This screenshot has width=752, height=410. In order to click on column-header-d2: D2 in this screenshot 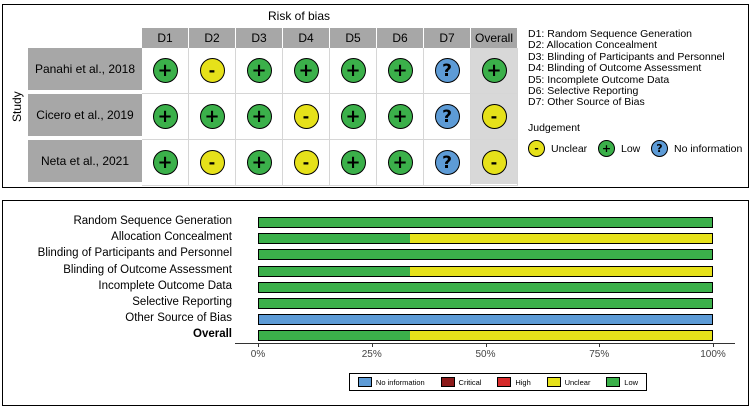, I will do `click(212, 38)`.